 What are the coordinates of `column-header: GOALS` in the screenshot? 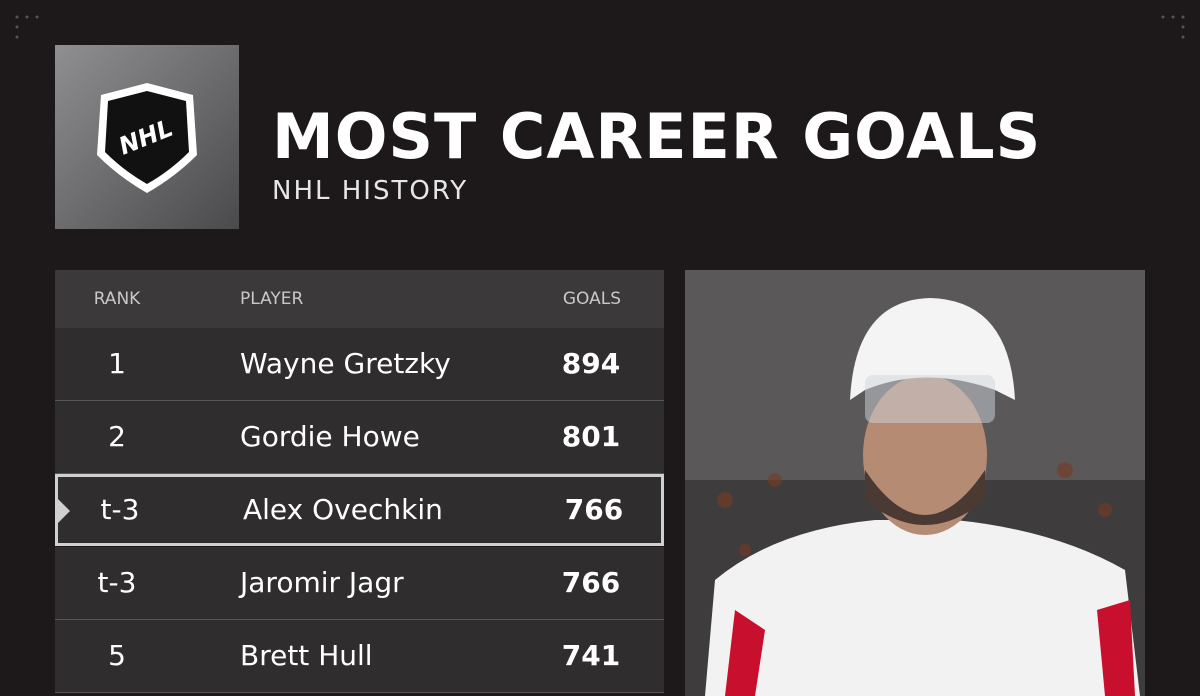 It's located at (591, 299).